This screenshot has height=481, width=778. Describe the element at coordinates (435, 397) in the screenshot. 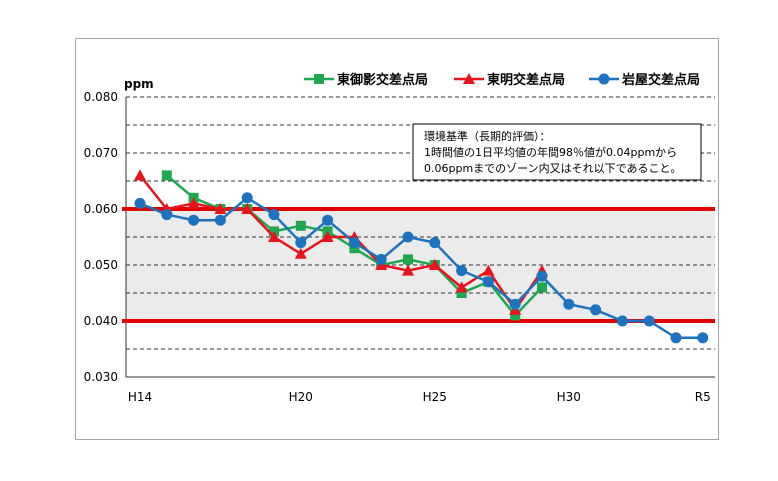

I see `x-tick-label: H25` at that location.